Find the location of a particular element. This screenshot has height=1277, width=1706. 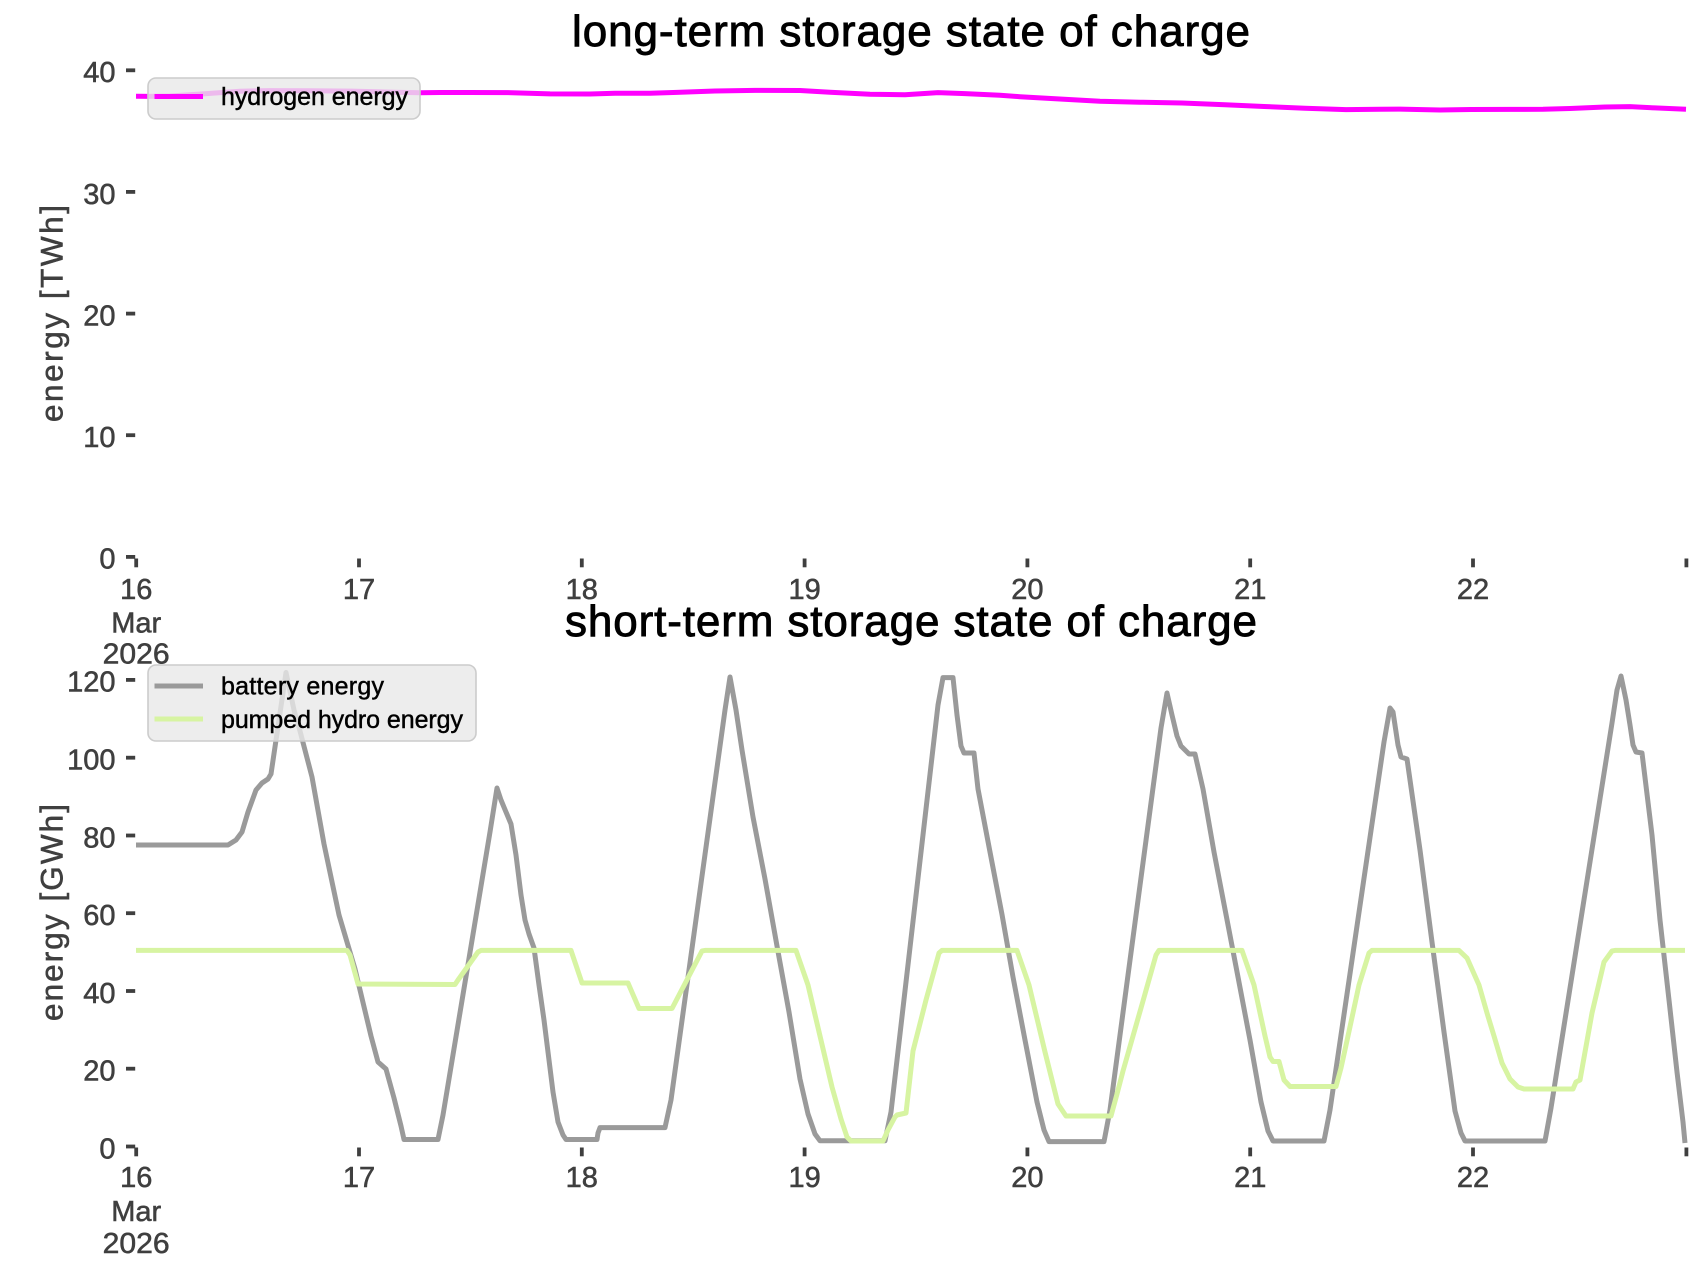

svg-text: 2026 is located at coordinates (136, 1244).